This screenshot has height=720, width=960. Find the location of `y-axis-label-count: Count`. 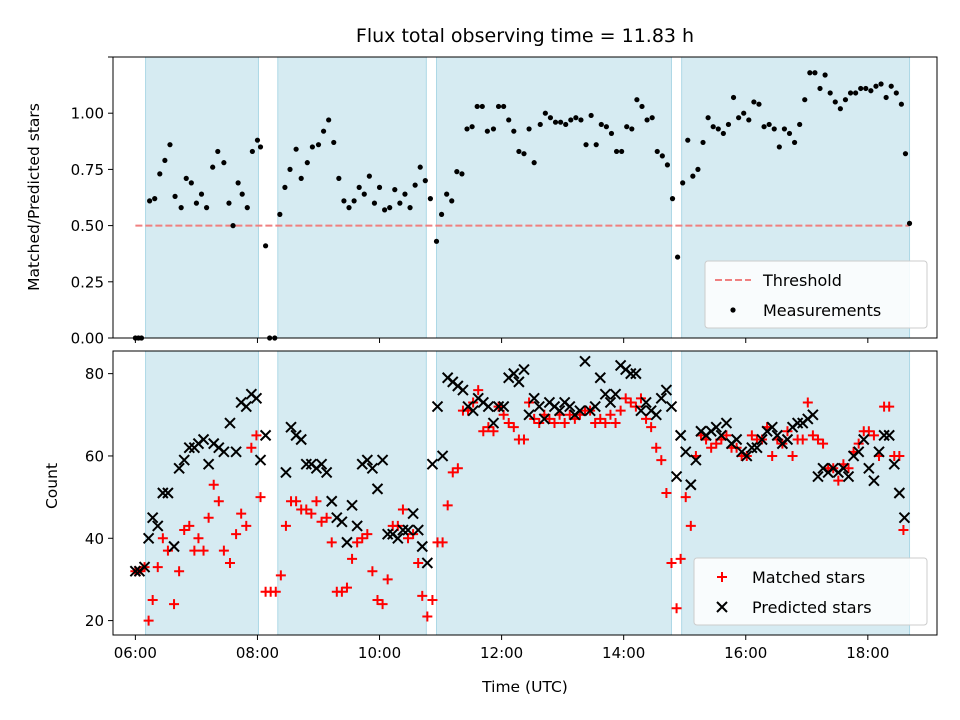

y-axis-label-count: Count is located at coordinates (52, 486).